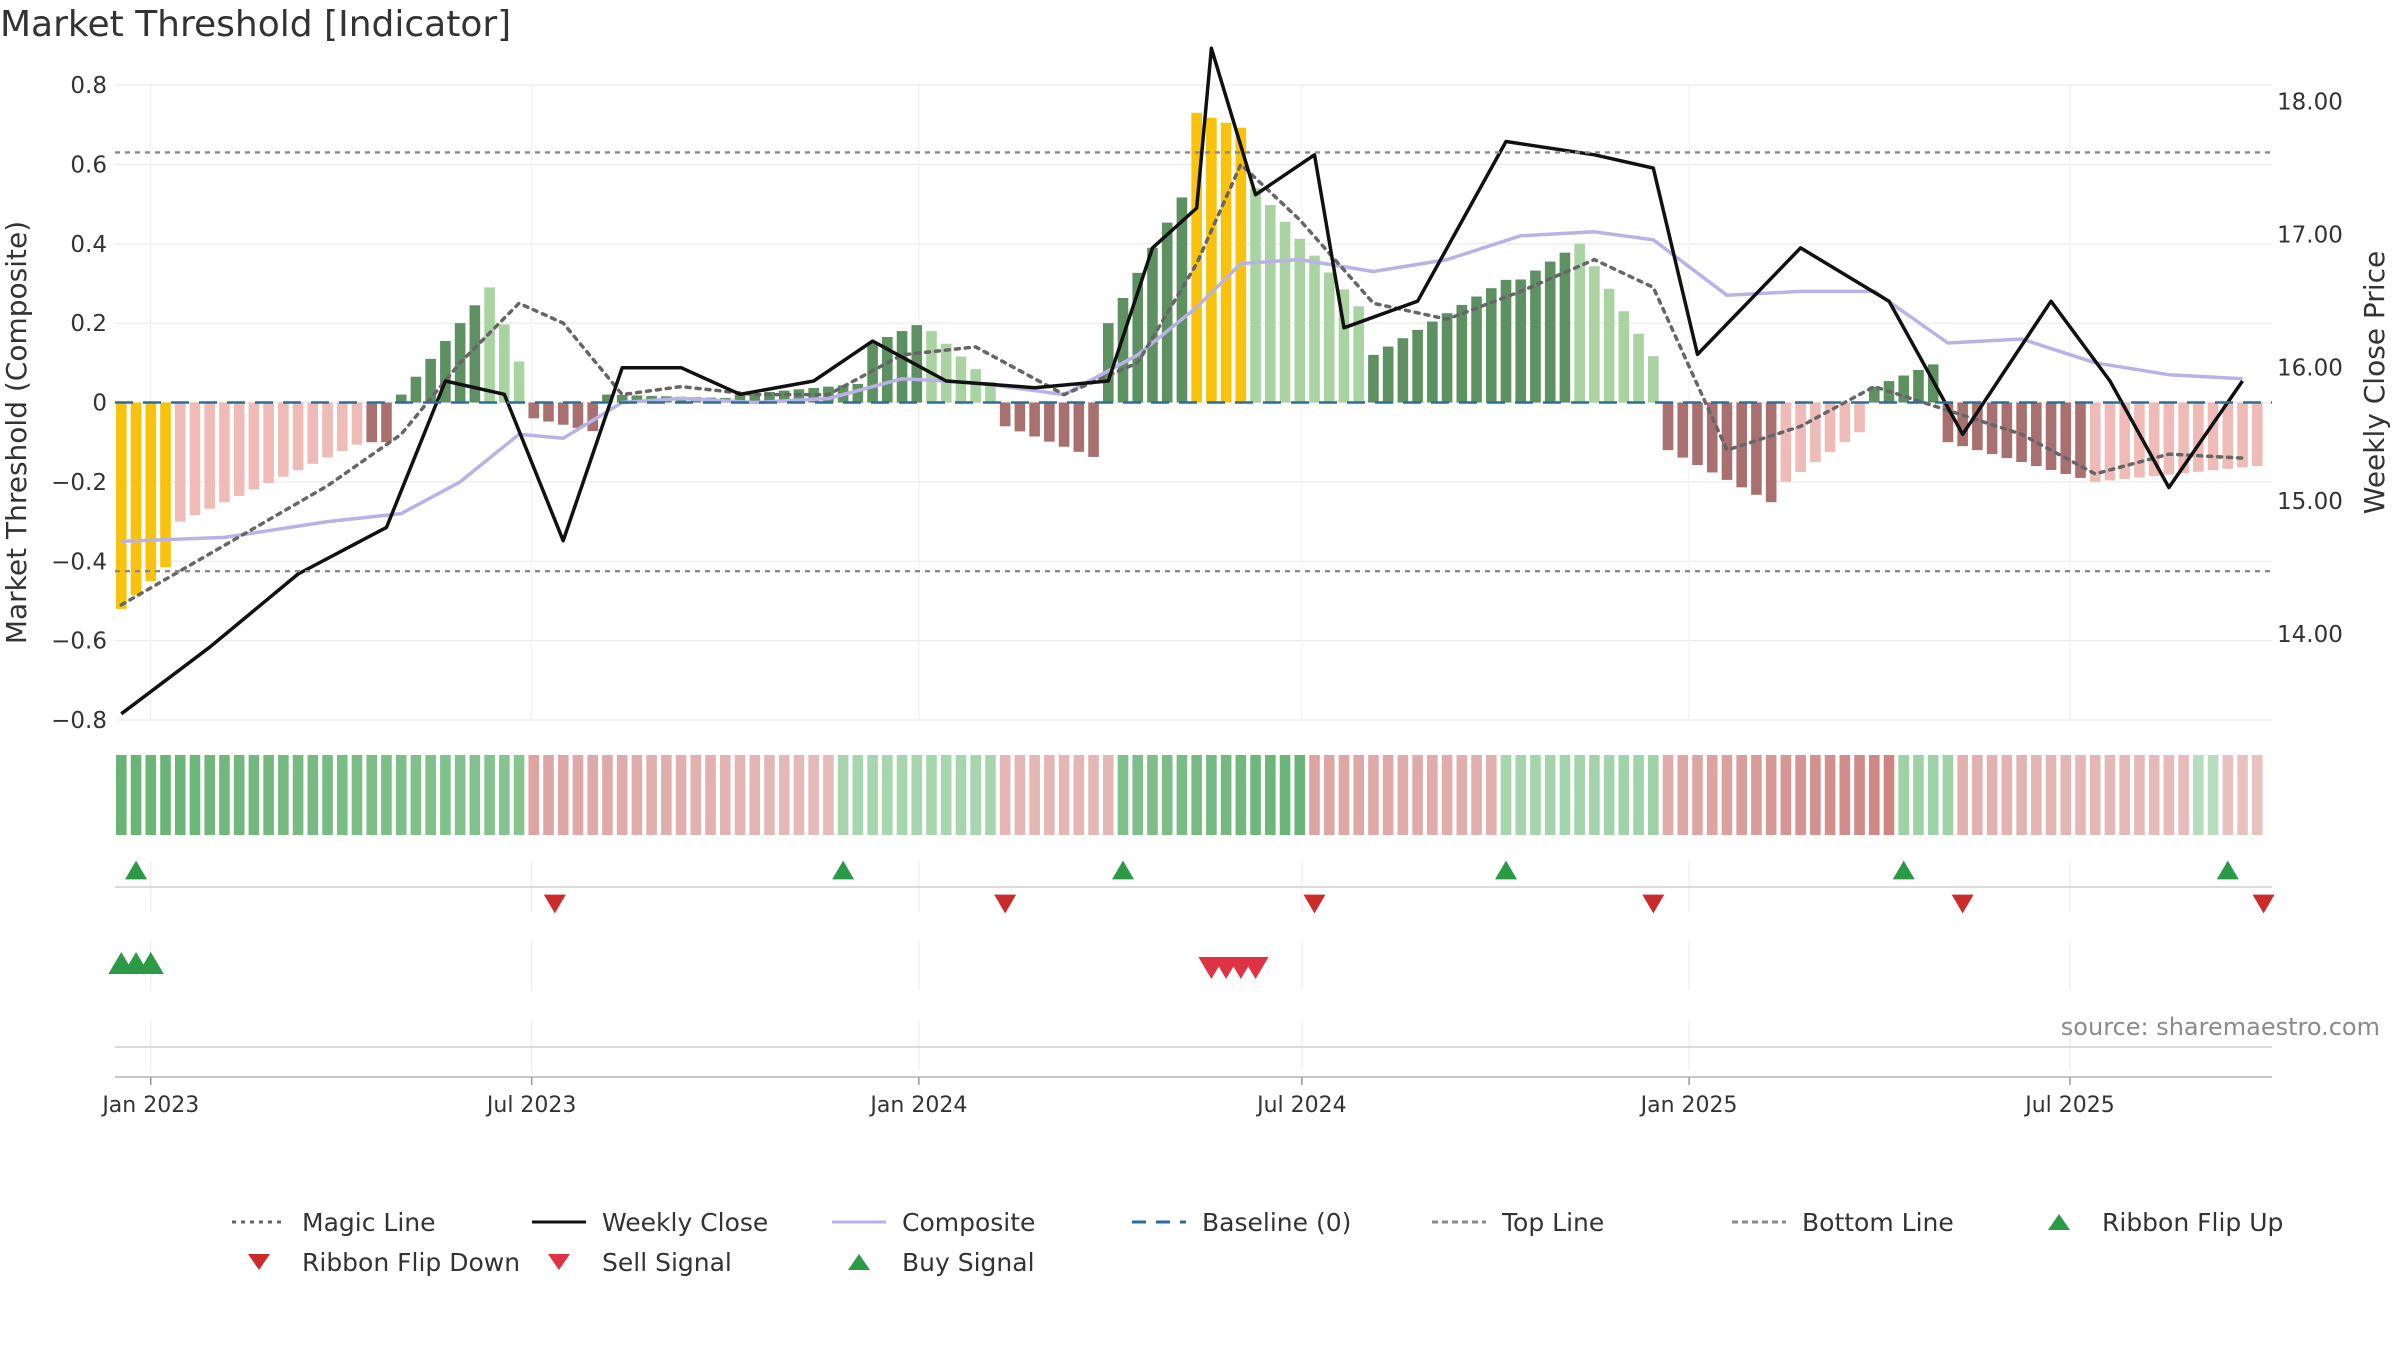  I want to click on y-tick-label: 0.8, so click(88, 86).